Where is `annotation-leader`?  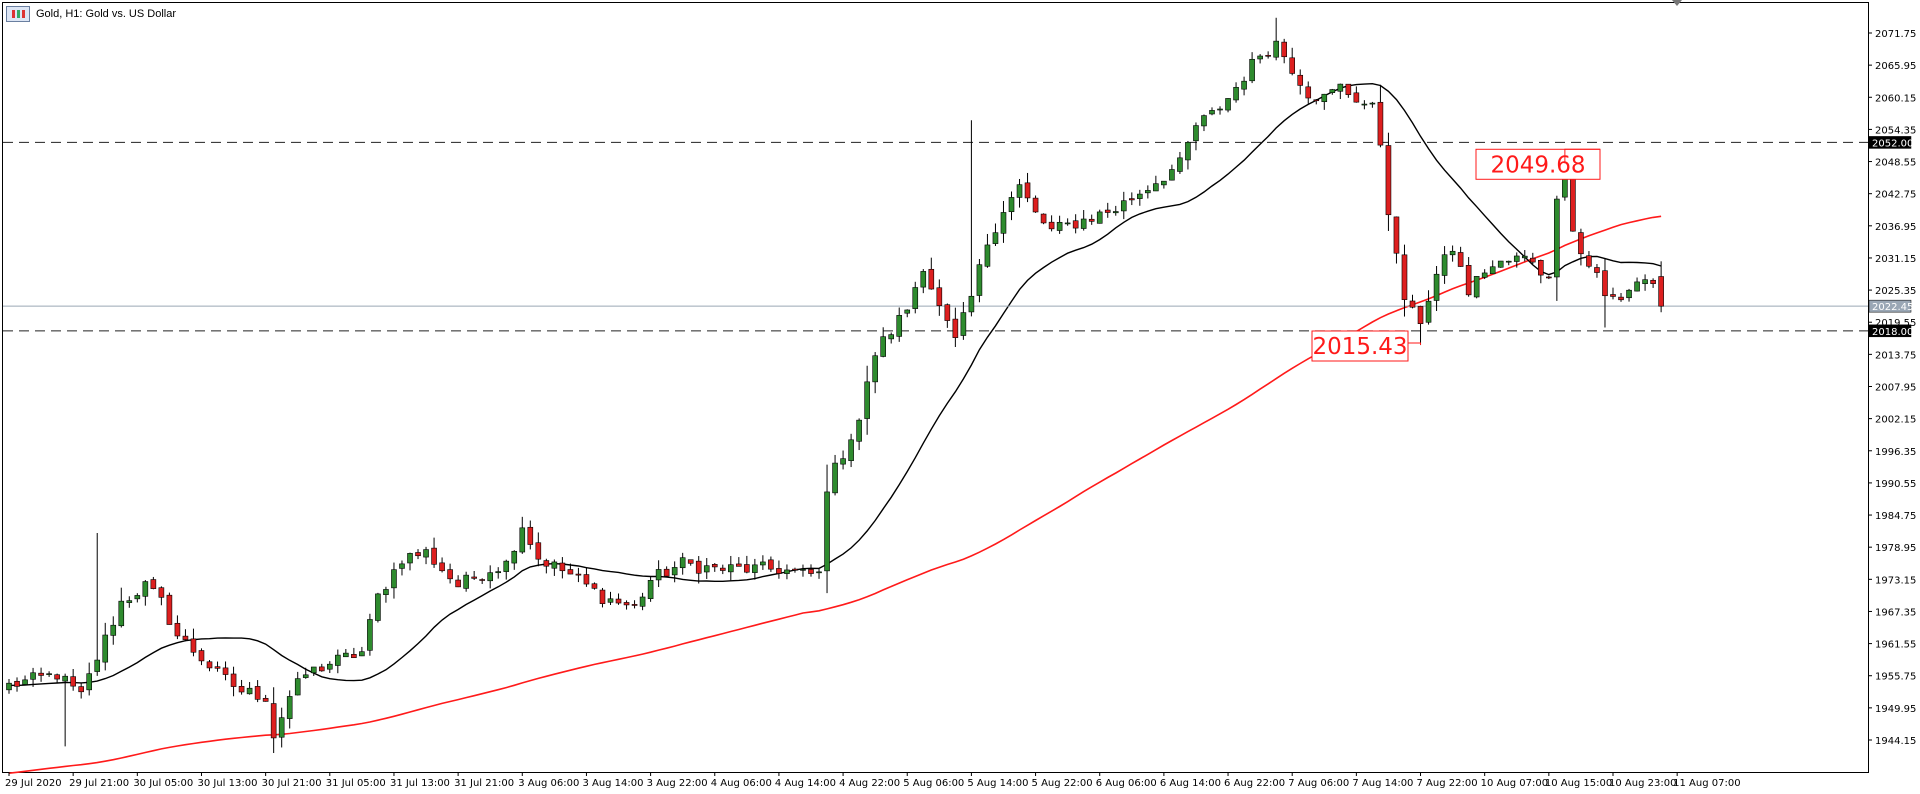
annotation-leader is located at coordinates (1582, 156).